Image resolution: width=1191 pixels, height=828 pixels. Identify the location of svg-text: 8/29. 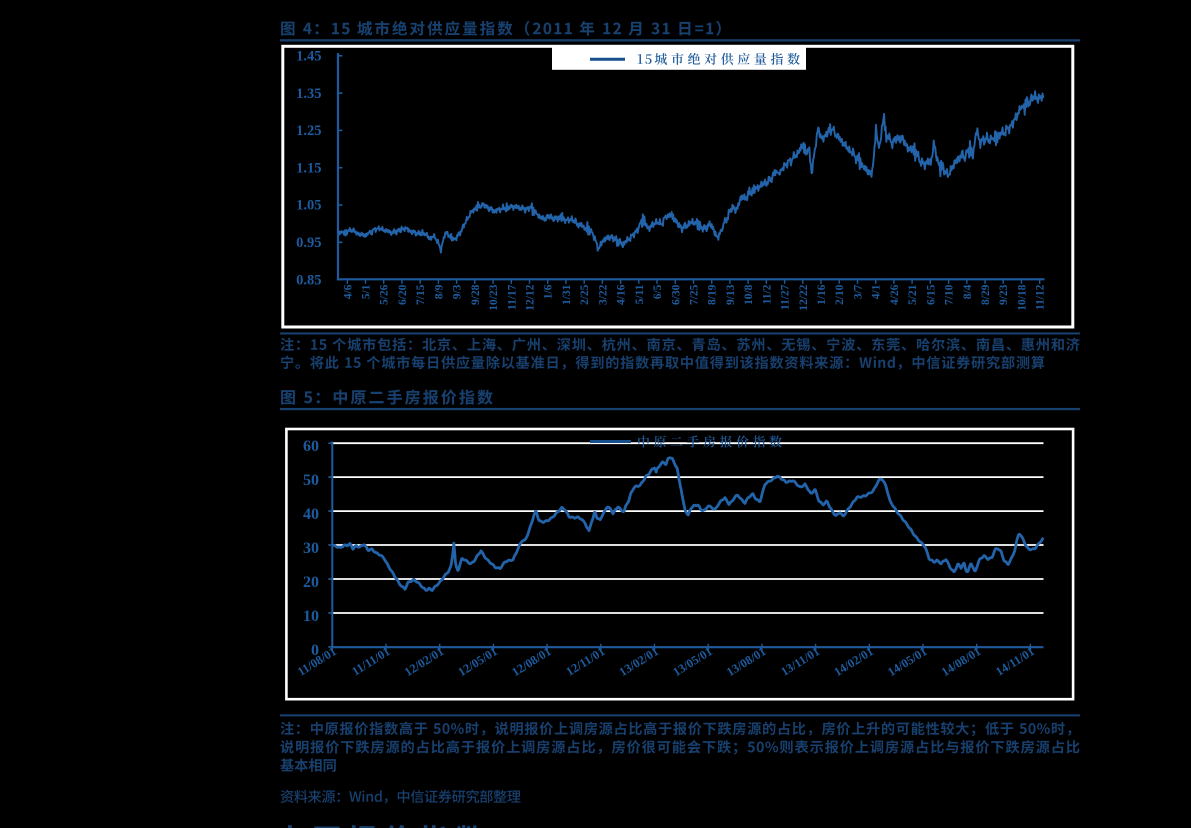
(986, 294).